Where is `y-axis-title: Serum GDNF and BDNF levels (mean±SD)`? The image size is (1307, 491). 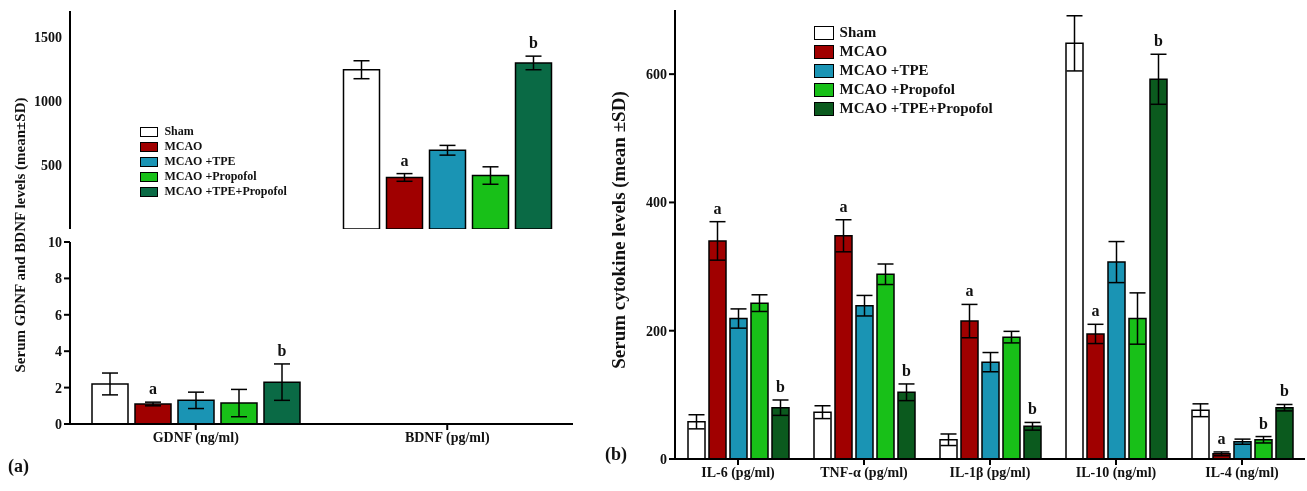 y-axis-title: Serum GDNF and BDNF levels (mean±SD) is located at coordinates (20, 235).